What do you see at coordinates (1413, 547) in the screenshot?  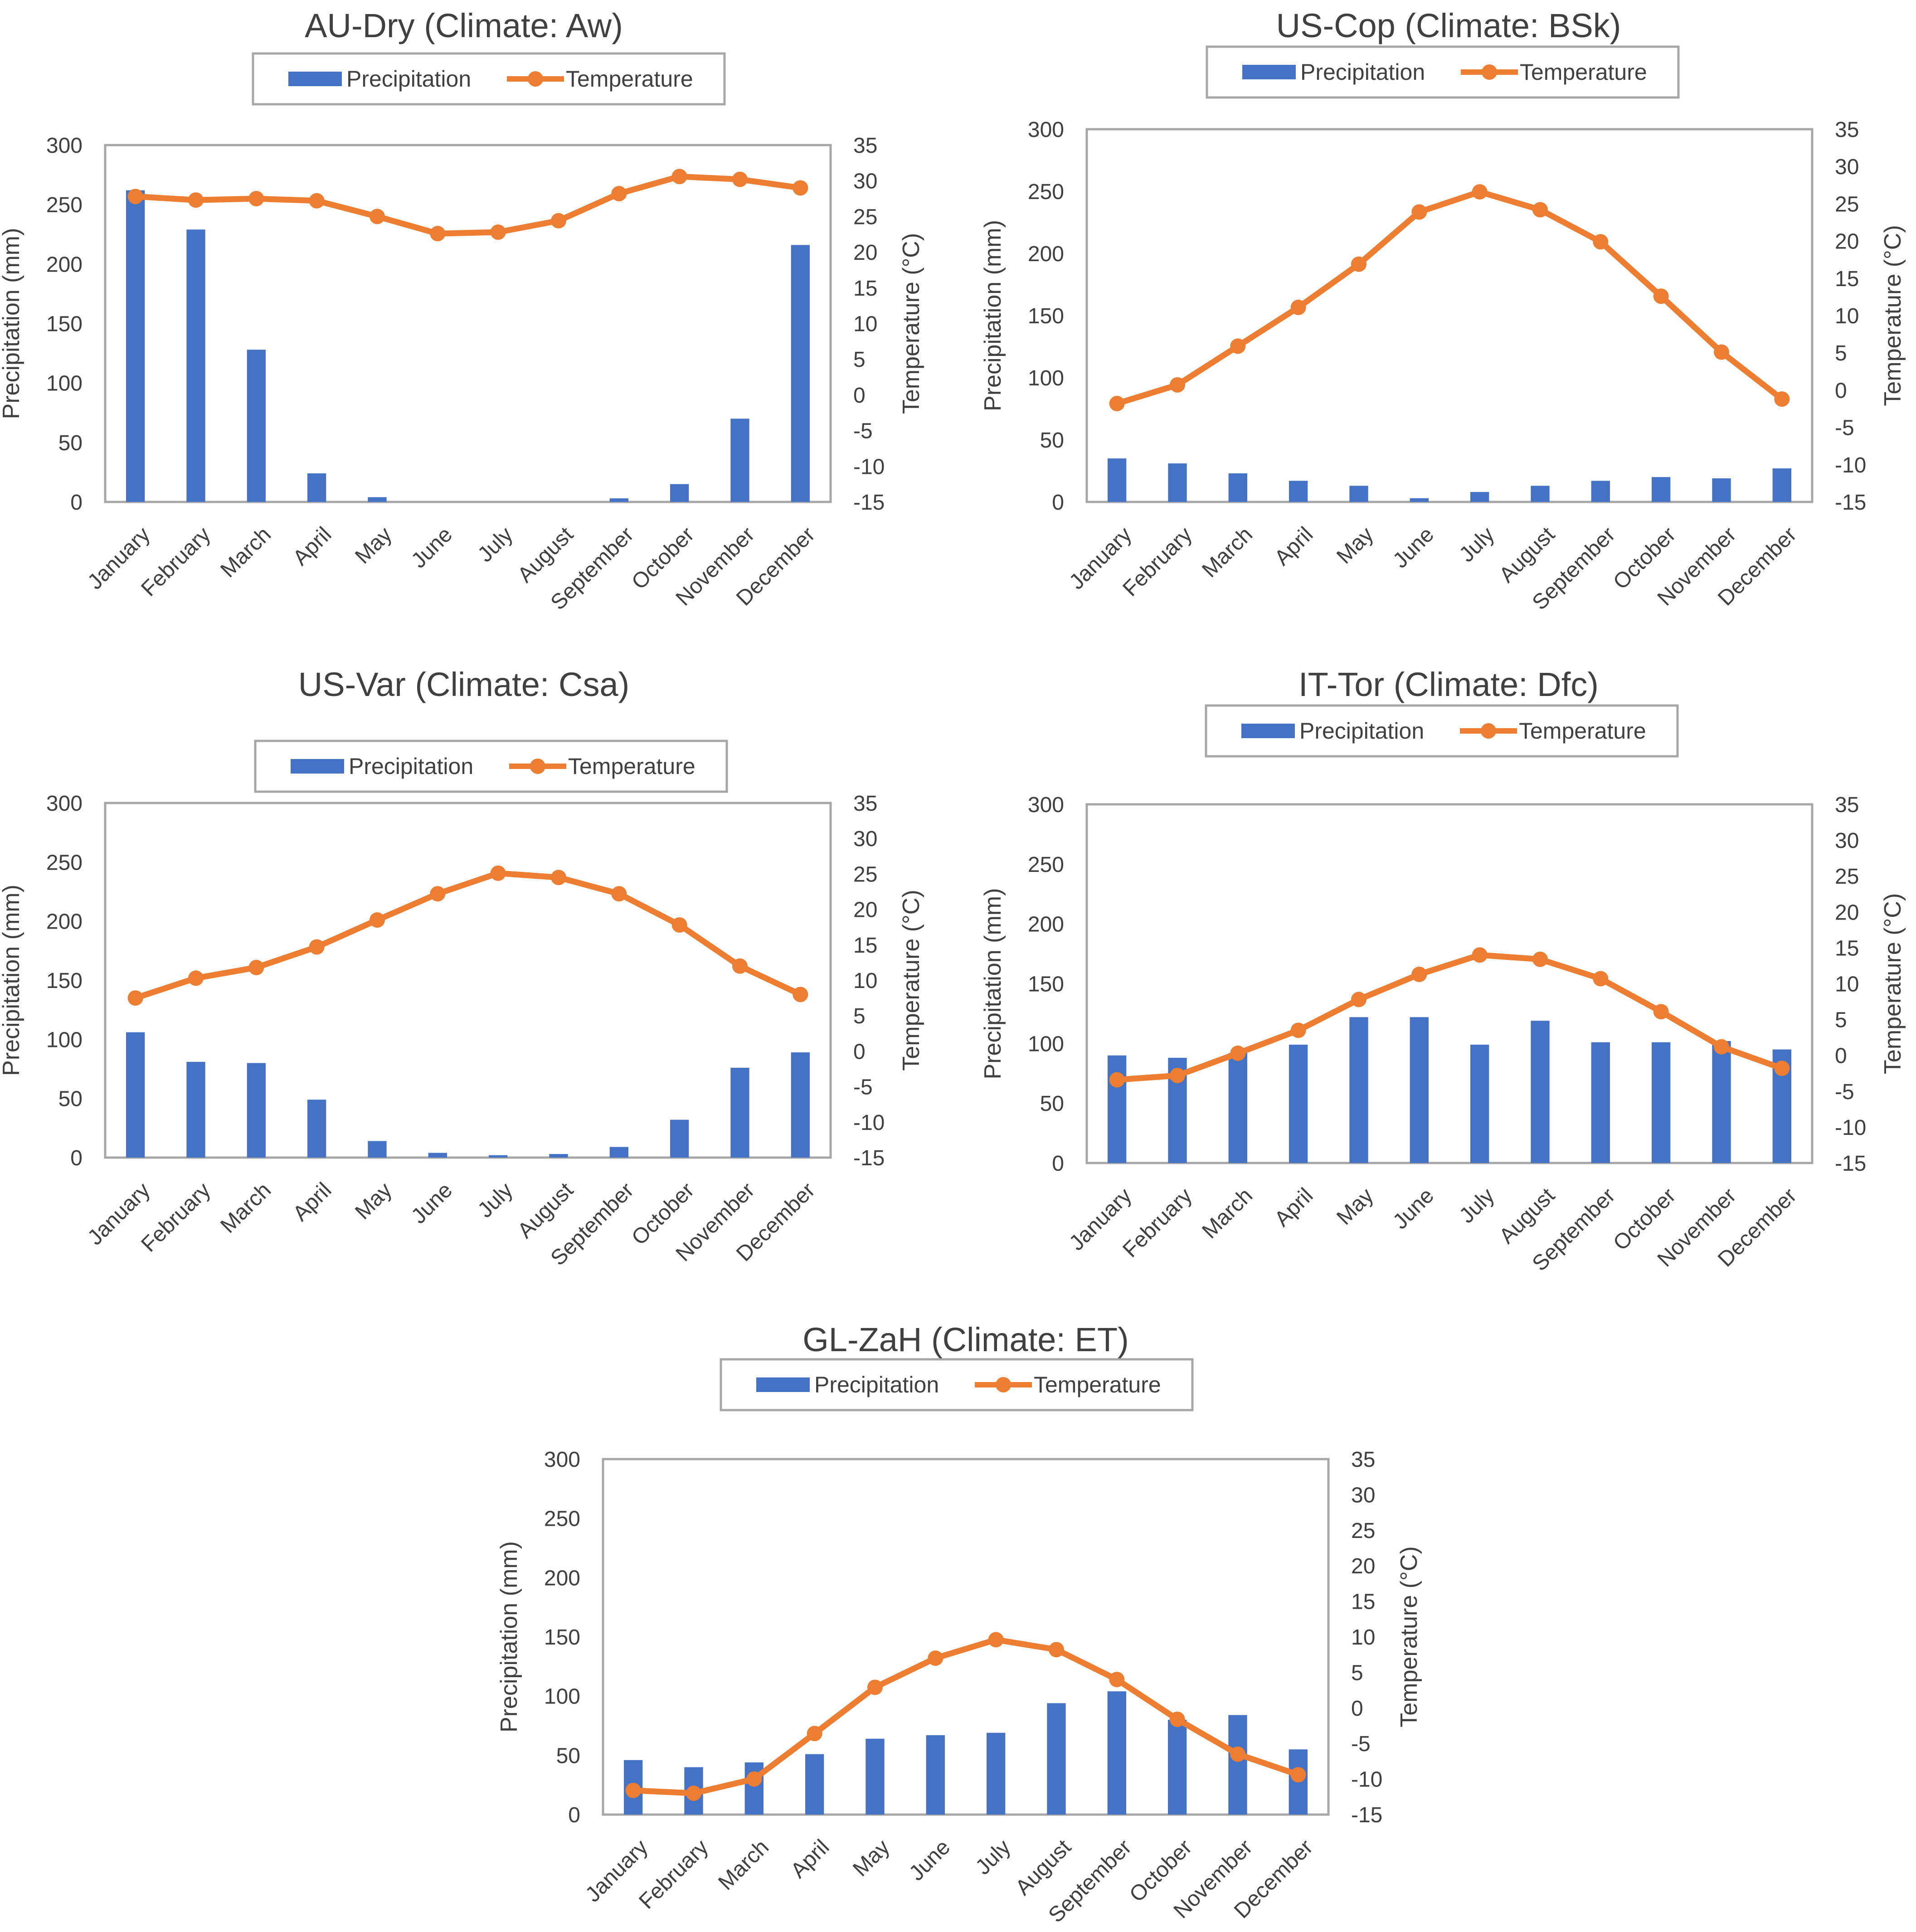 I see `x-tick-label: June` at bounding box center [1413, 547].